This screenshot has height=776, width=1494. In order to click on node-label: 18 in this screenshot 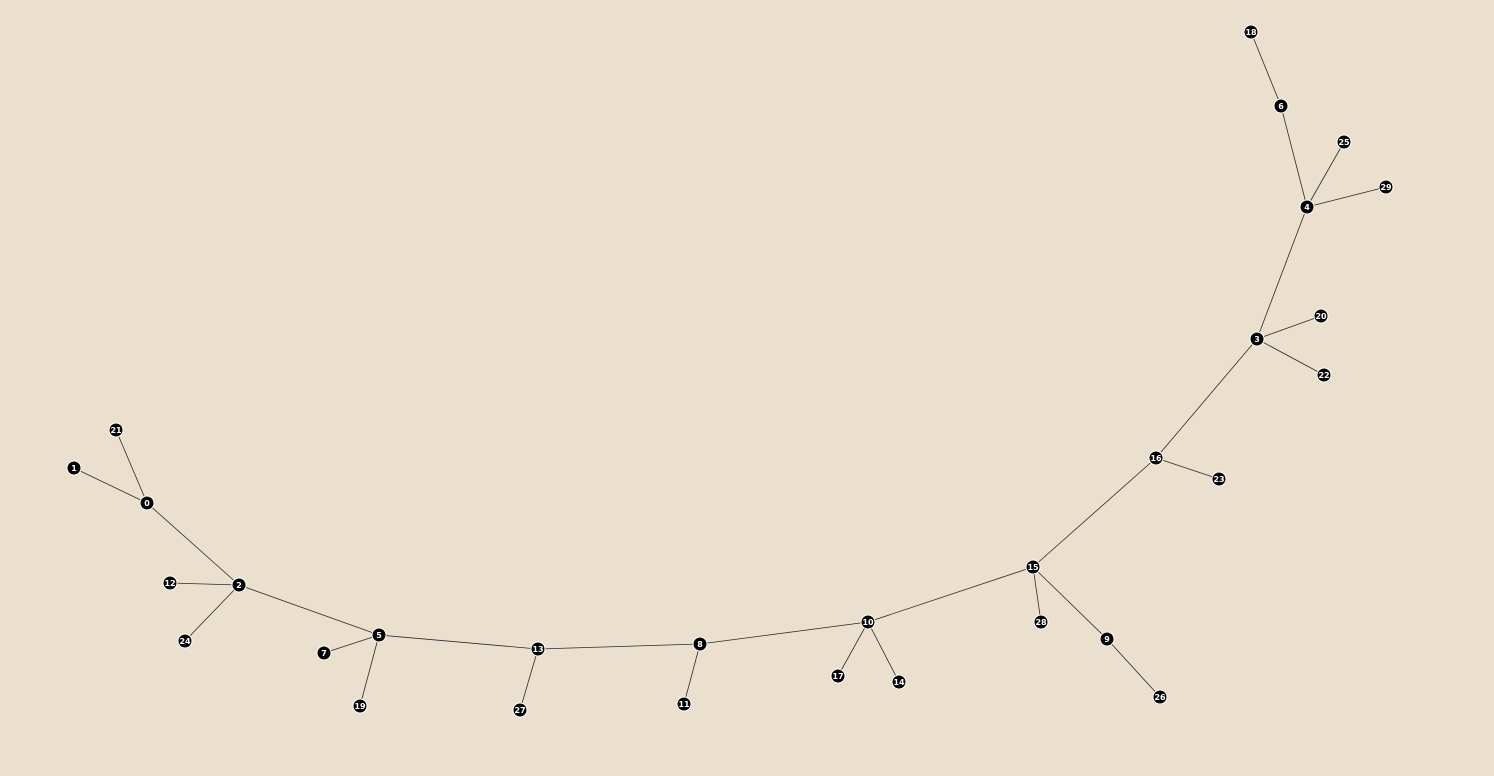, I will do `click(1251, 32)`.